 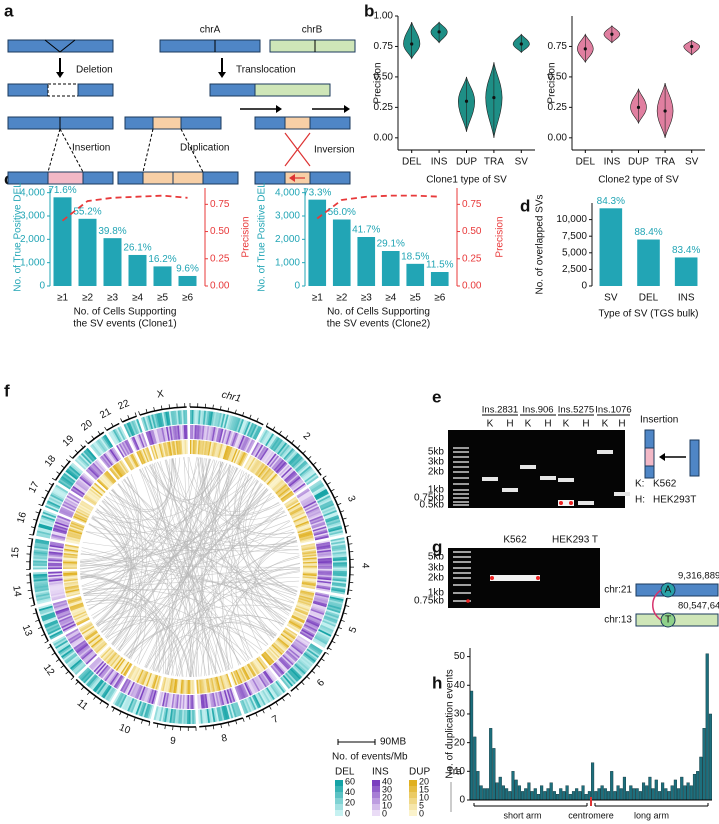 I want to click on arrow-head, so click(x=347, y=109).